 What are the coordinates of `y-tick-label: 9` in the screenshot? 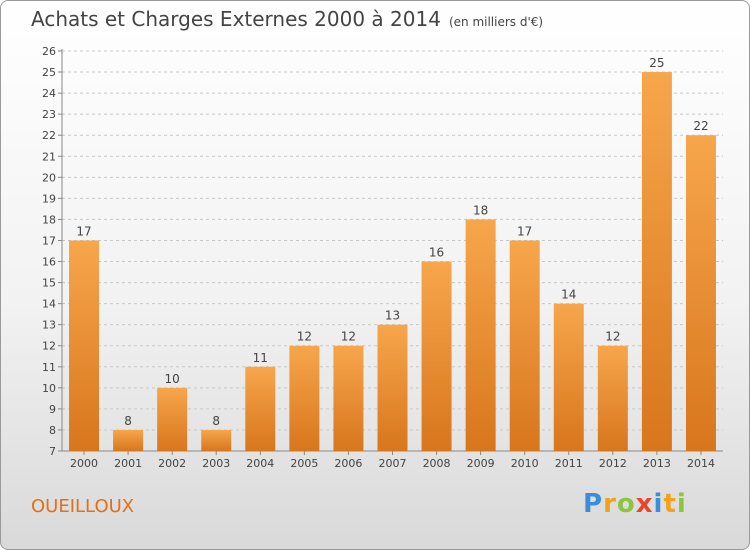 It's located at (52, 409).